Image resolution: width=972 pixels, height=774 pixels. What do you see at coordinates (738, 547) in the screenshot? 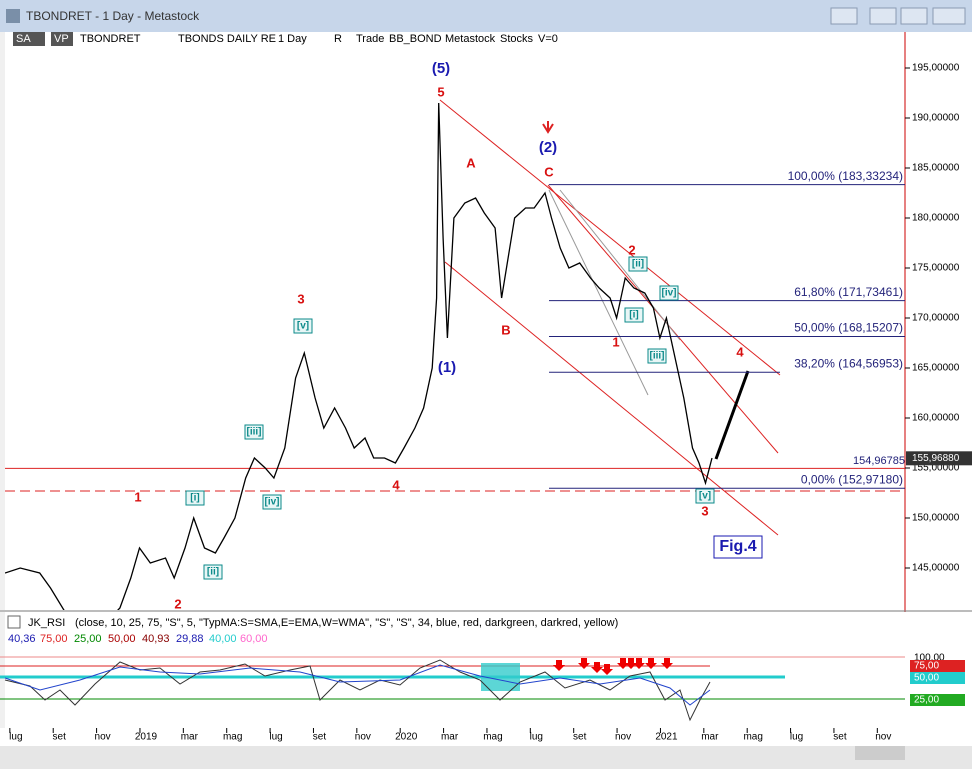
I see `figure-box` at bounding box center [738, 547].